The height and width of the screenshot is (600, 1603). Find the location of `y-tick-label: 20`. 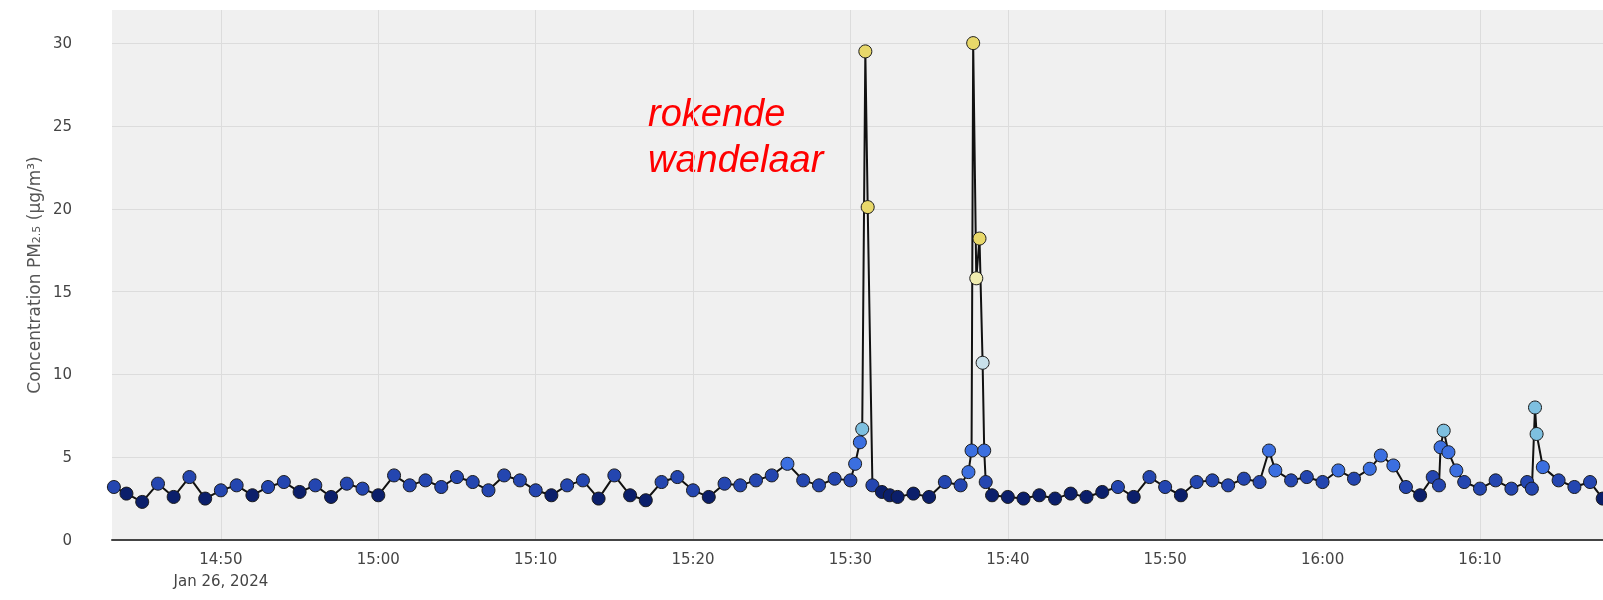

y-tick-label: 20 is located at coordinates (62, 208).